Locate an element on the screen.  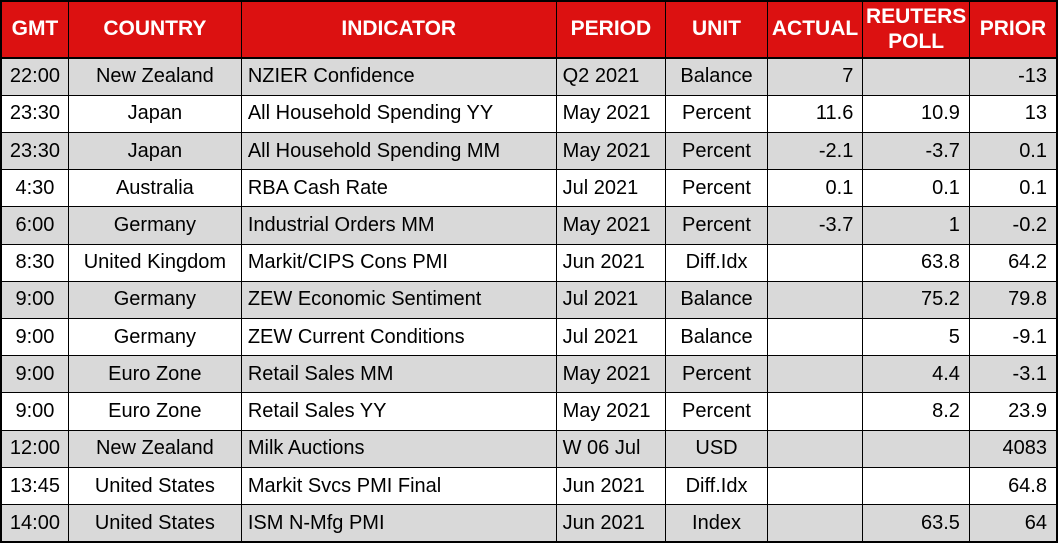
cell-indicator: Retail Sales MM is located at coordinates (398, 374).